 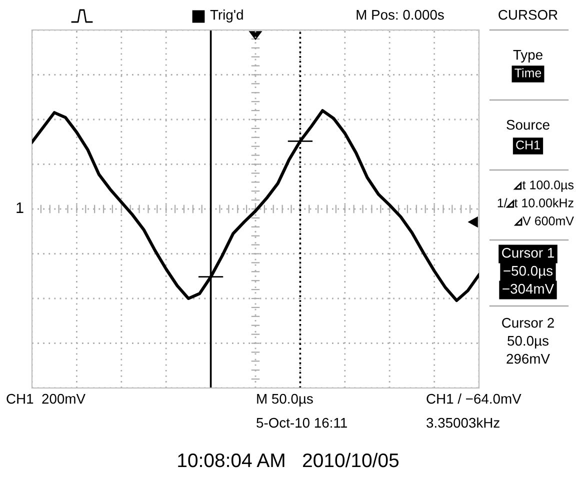 What do you see at coordinates (528, 289) in the screenshot?
I see `text: −304mV` at bounding box center [528, 289].